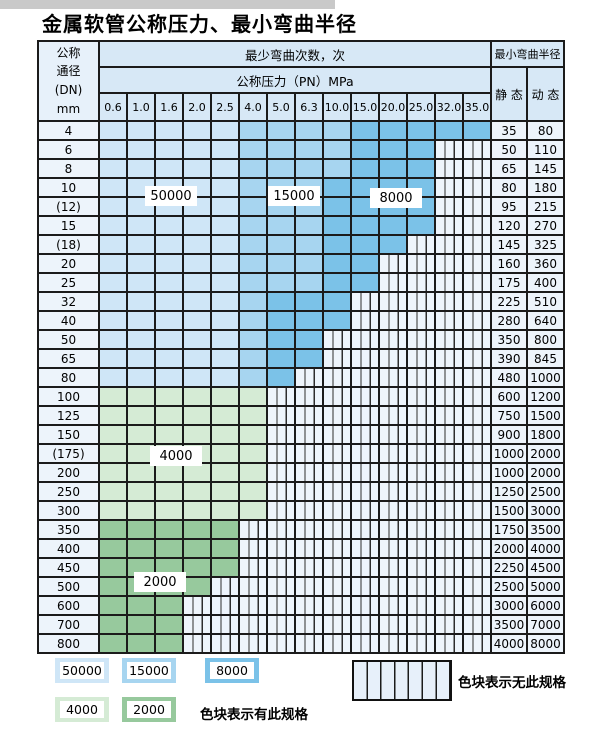 The image size is (600, 743). I want to click on legend-swatch-label: 50000, so click(82, 670).